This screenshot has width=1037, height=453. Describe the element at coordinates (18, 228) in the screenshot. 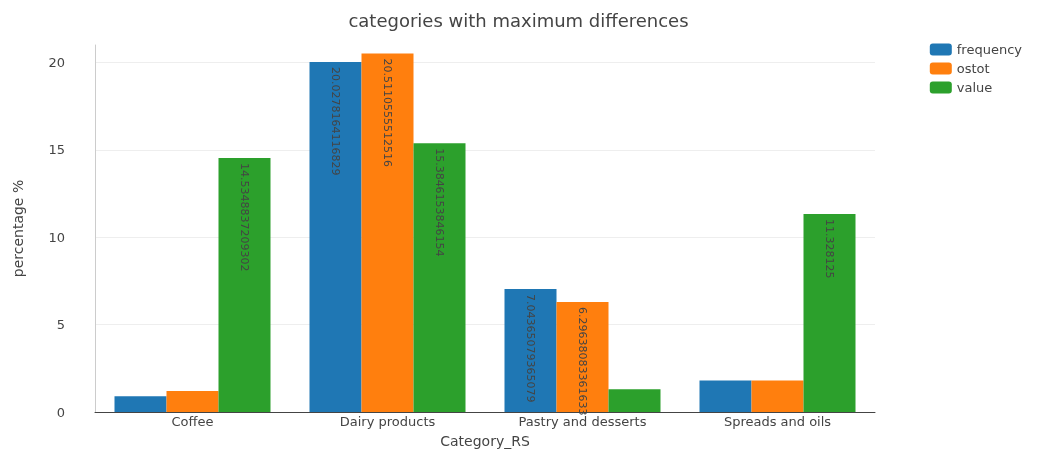

I see `y-axis-title: percentage %` at that location.